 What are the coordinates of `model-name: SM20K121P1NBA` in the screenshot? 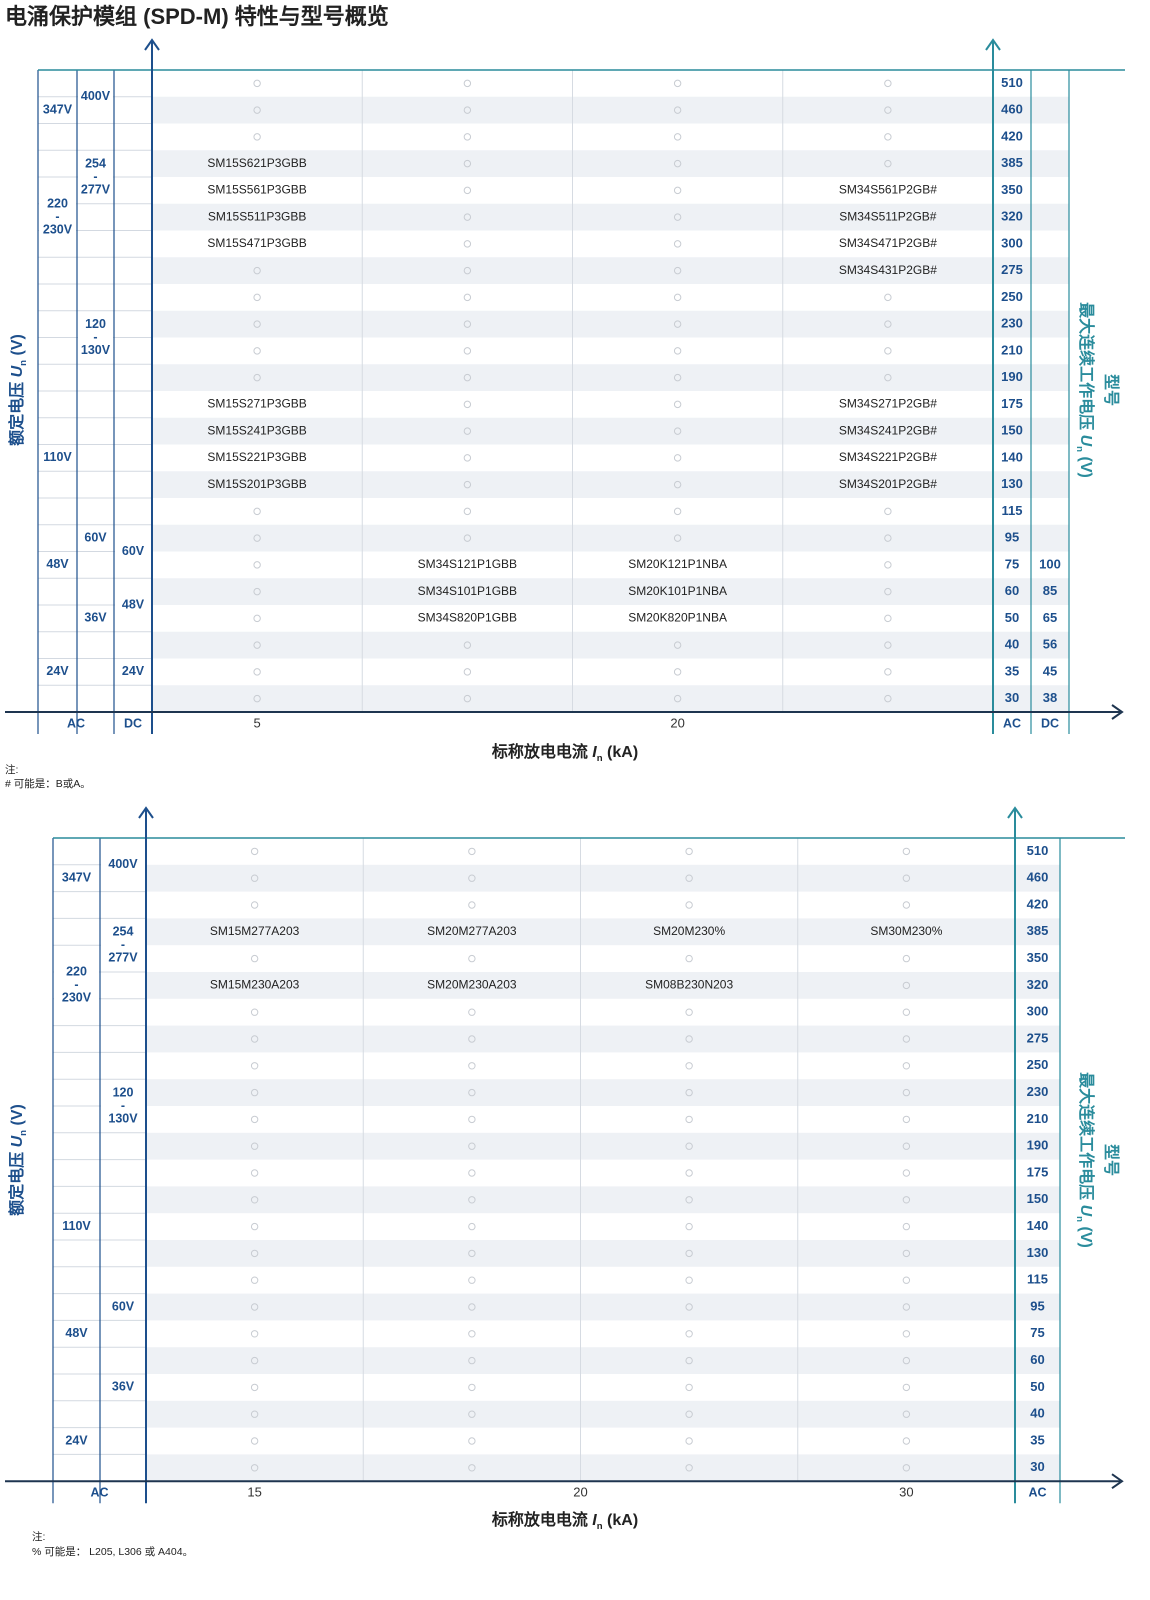 It's located at (677, 564).